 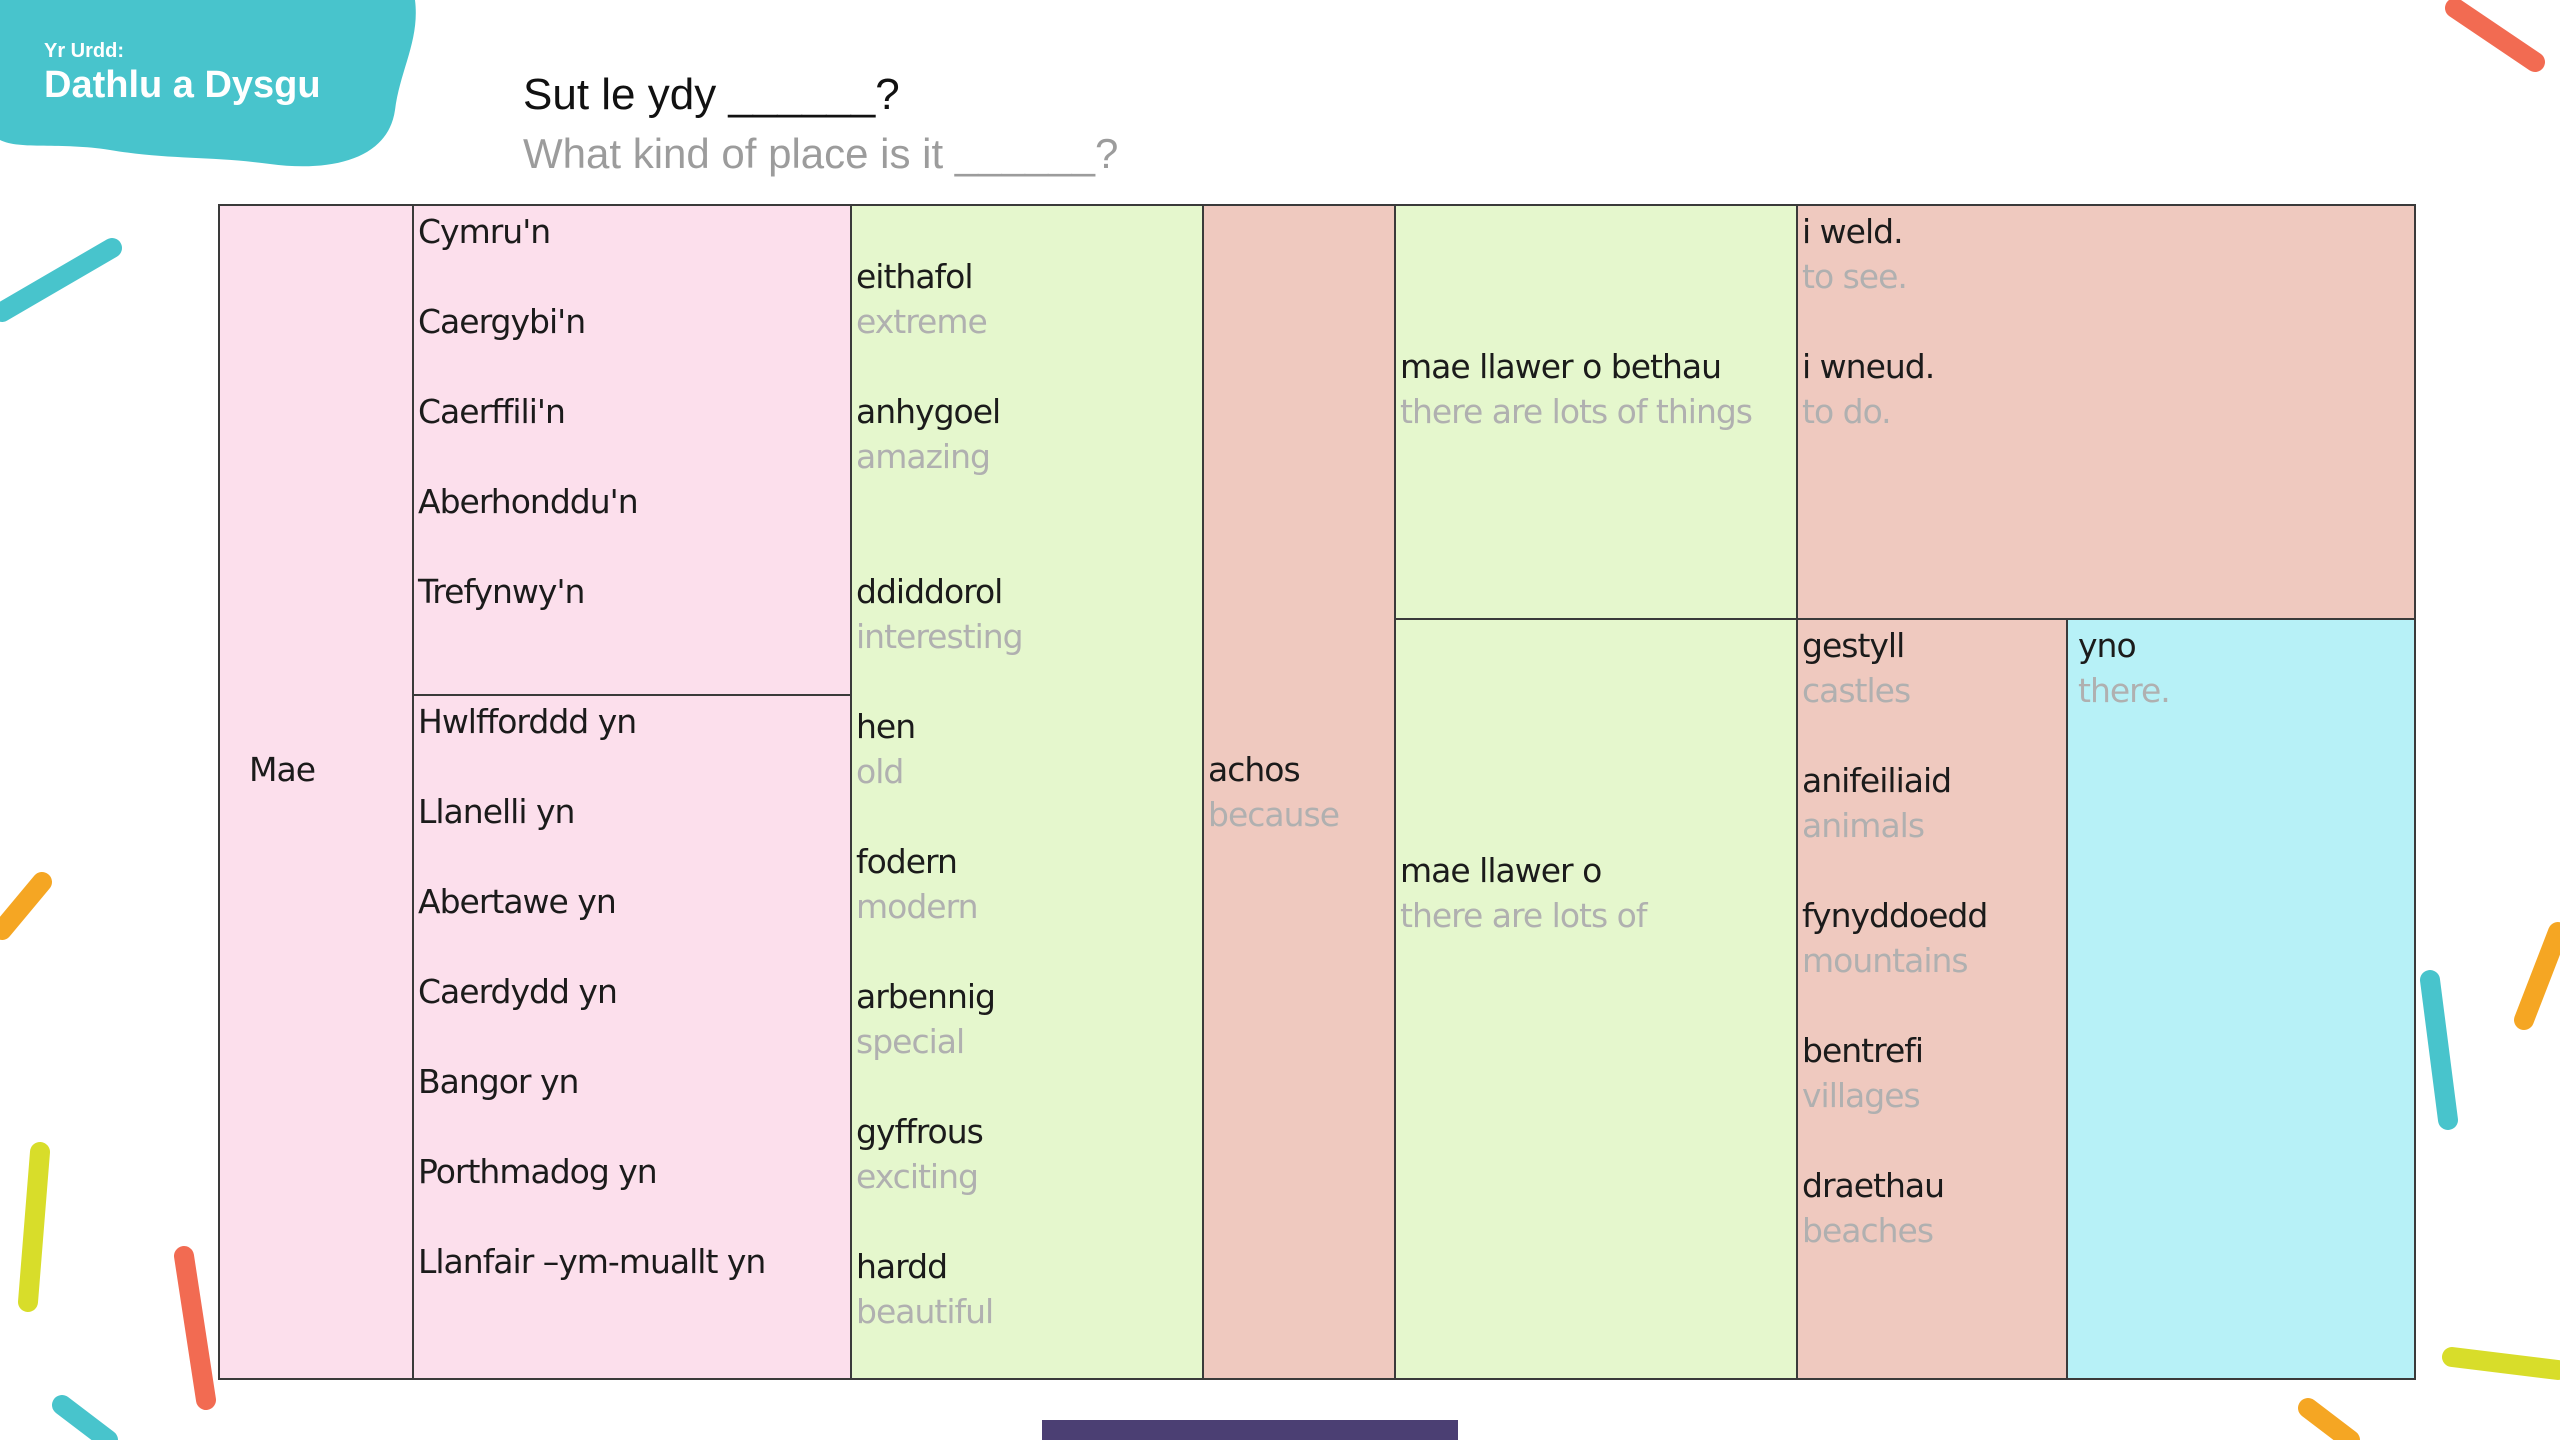 I want to click on place-yn: Bangor yn, so click(x=498, y=1081).